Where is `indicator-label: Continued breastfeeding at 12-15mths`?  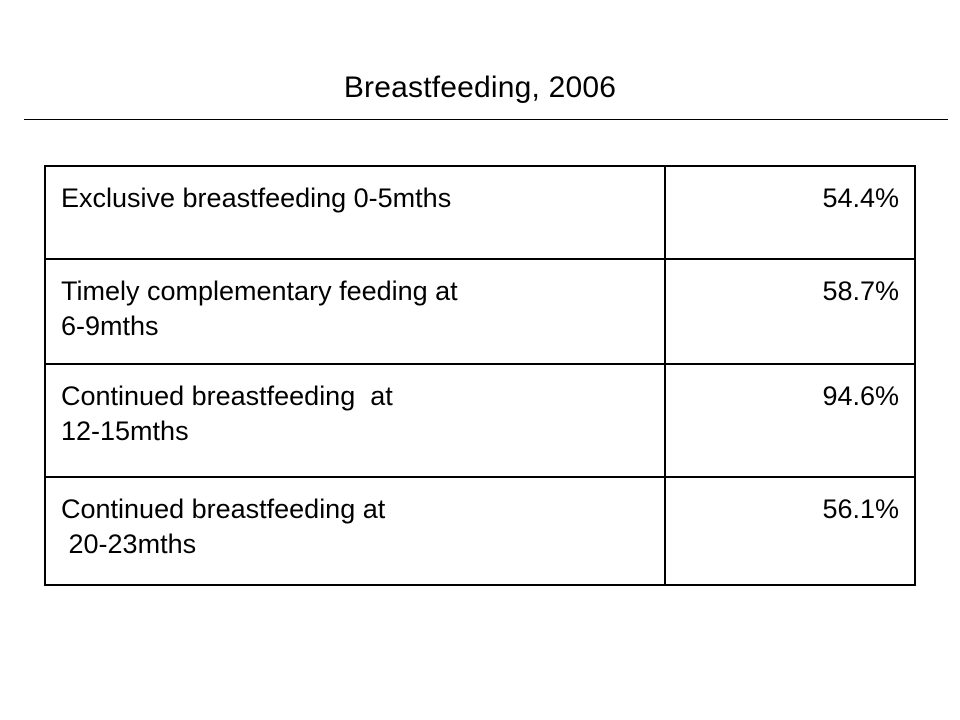 indicator-label: Continued breastfeeding at 12-15mths is located at coordinates (355, 420).